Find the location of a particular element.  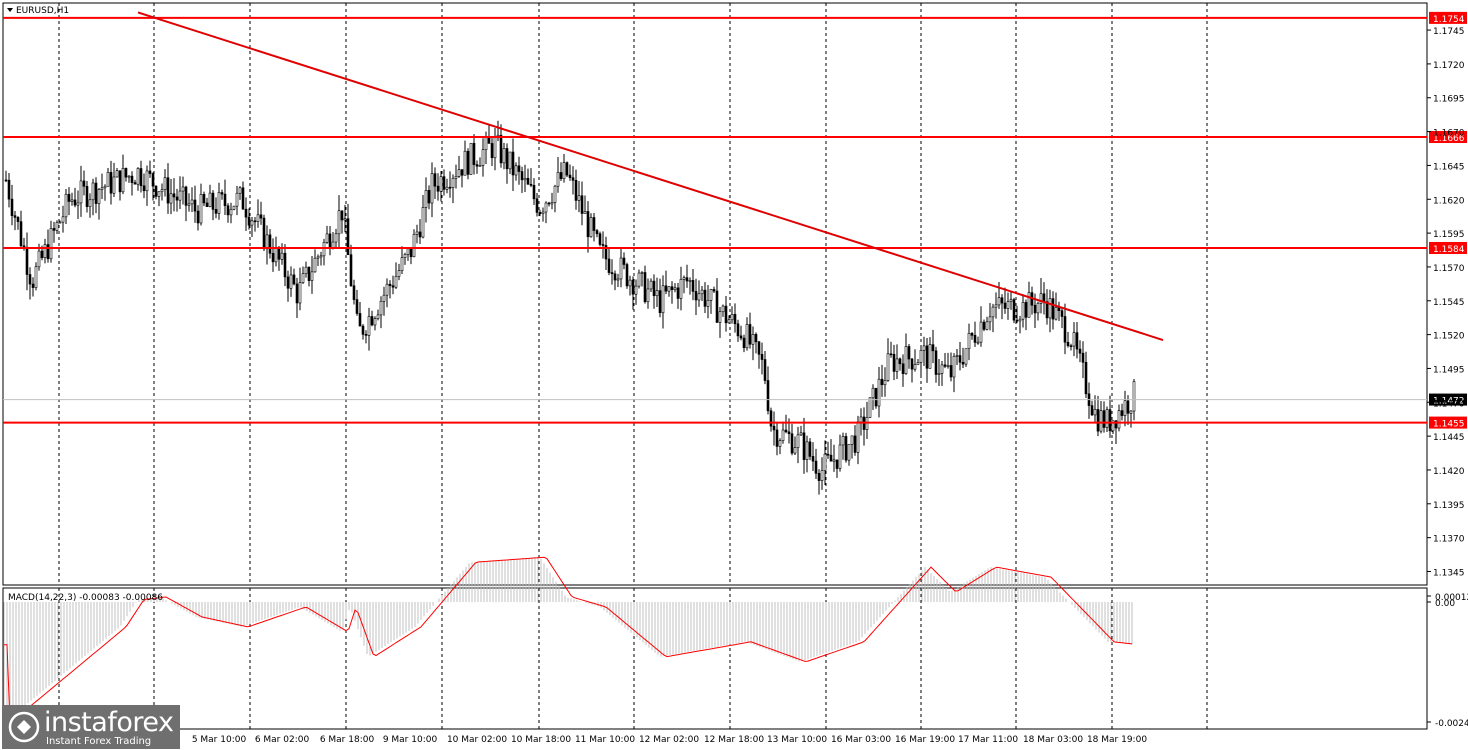

y-tick-label: 1.1345 is located at coordinates (1449, 573).